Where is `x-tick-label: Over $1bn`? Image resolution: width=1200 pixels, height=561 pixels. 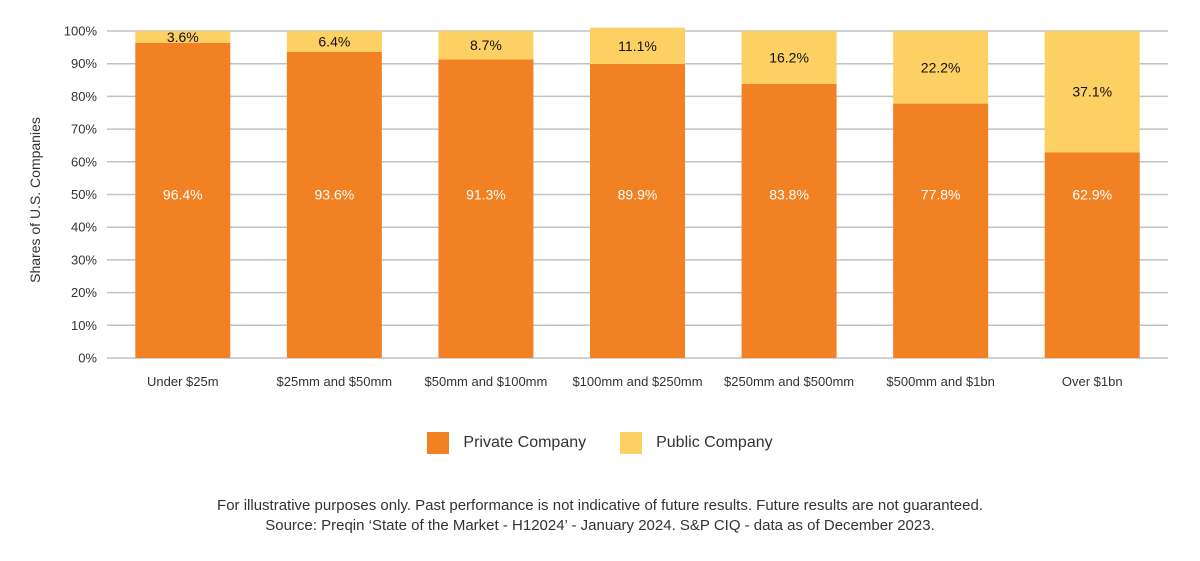
x-tick-label: Over $1bn is located at coordinates (1092, 381).